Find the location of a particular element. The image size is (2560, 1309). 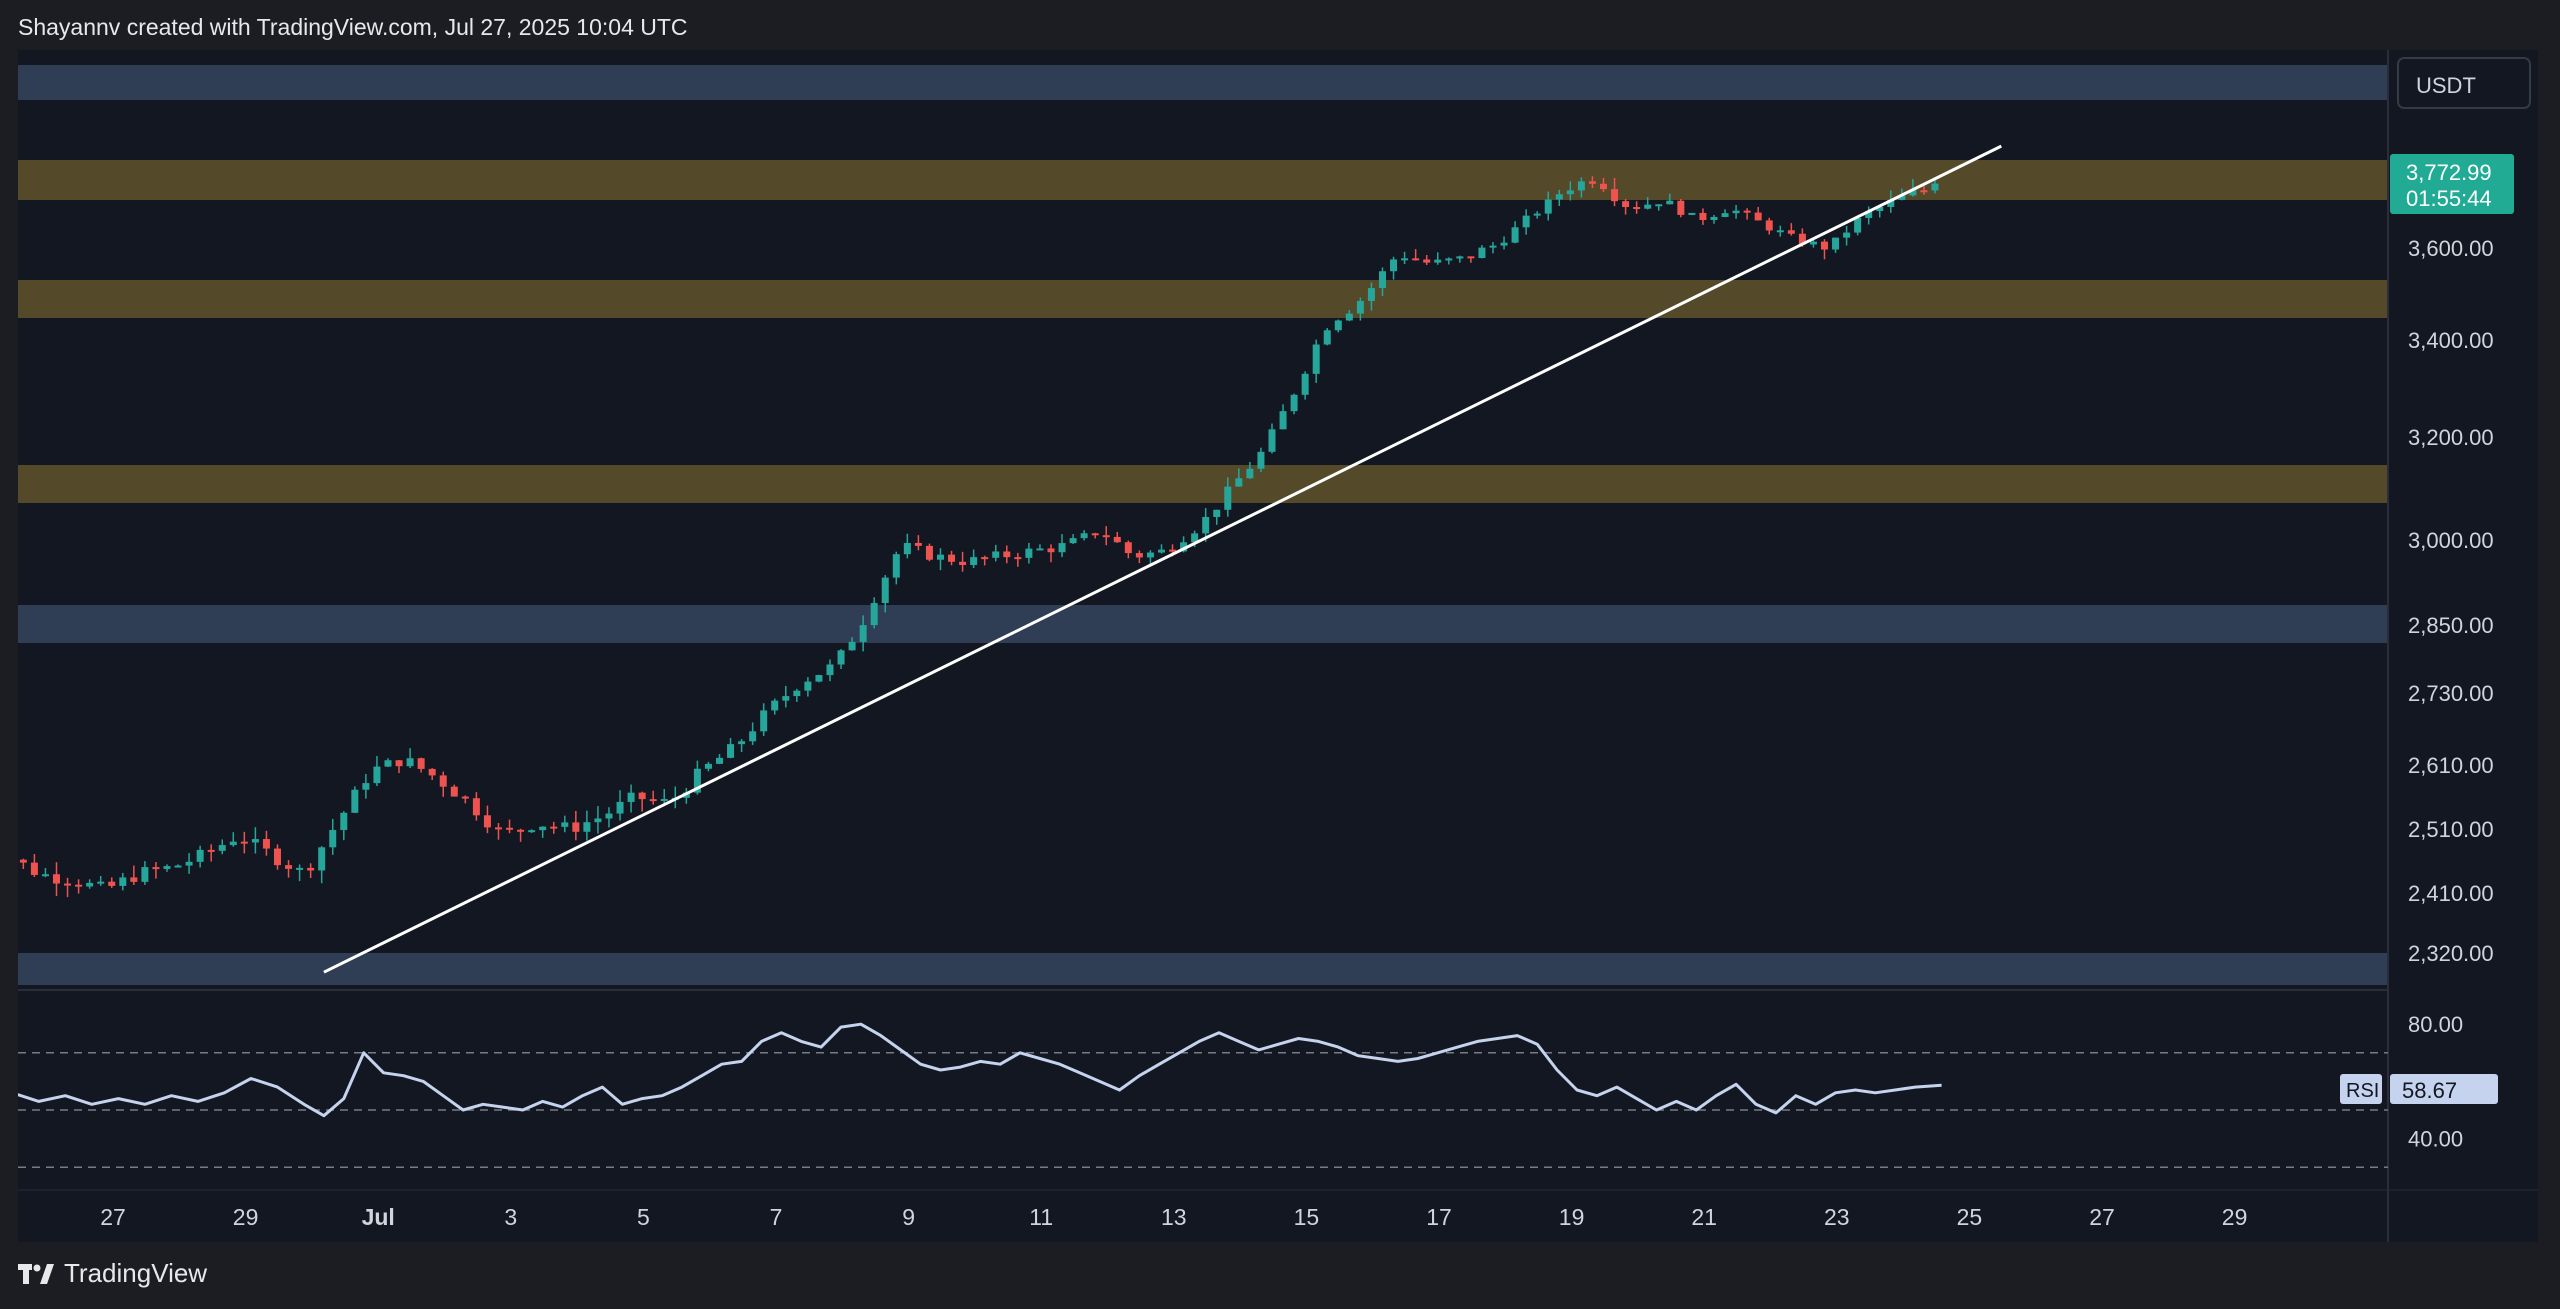

rsi-current-value: 58.67 is located at coordinates (2429, 1090).